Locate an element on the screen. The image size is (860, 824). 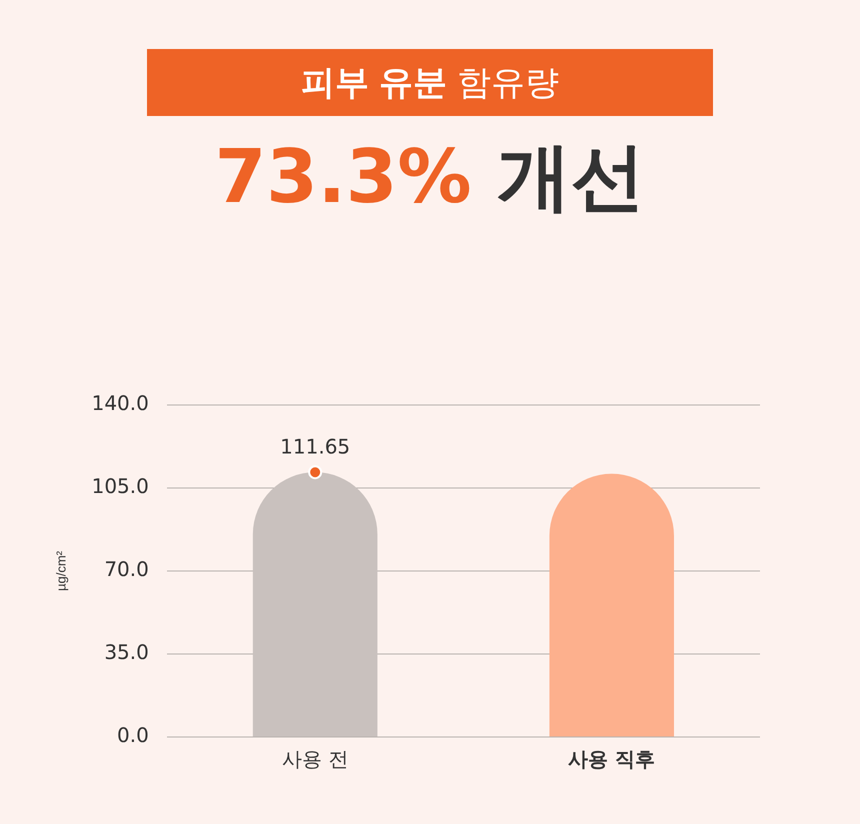
y-tick-label: 70.0 is located at coordinates (126, 569).